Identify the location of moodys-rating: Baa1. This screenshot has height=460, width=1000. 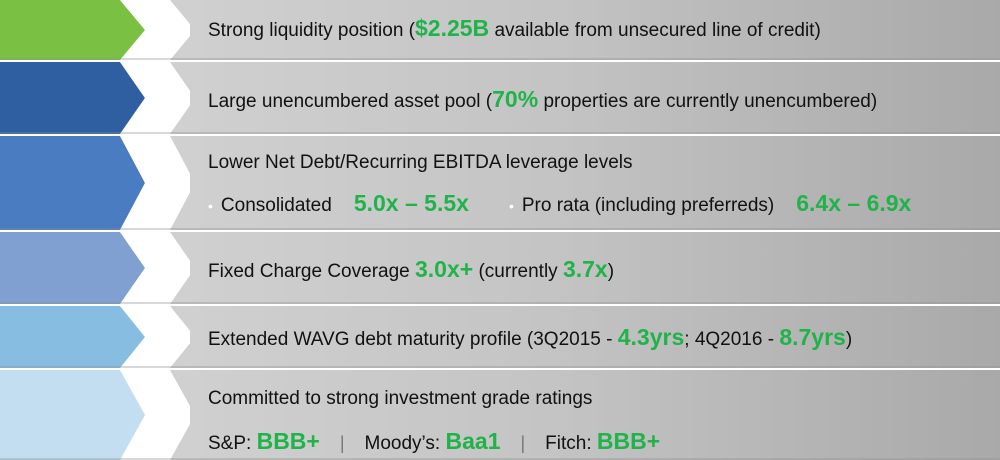
(473, 441).